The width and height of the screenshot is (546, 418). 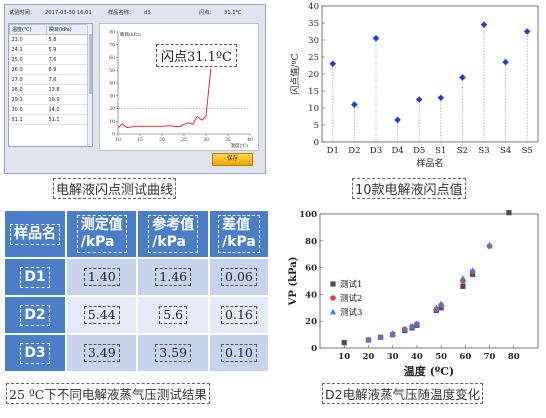 What do you see at coordinates (207, 13) in the screenshot?
I see `flash-point-label: 闪点：` at bounding box center [207, 13].